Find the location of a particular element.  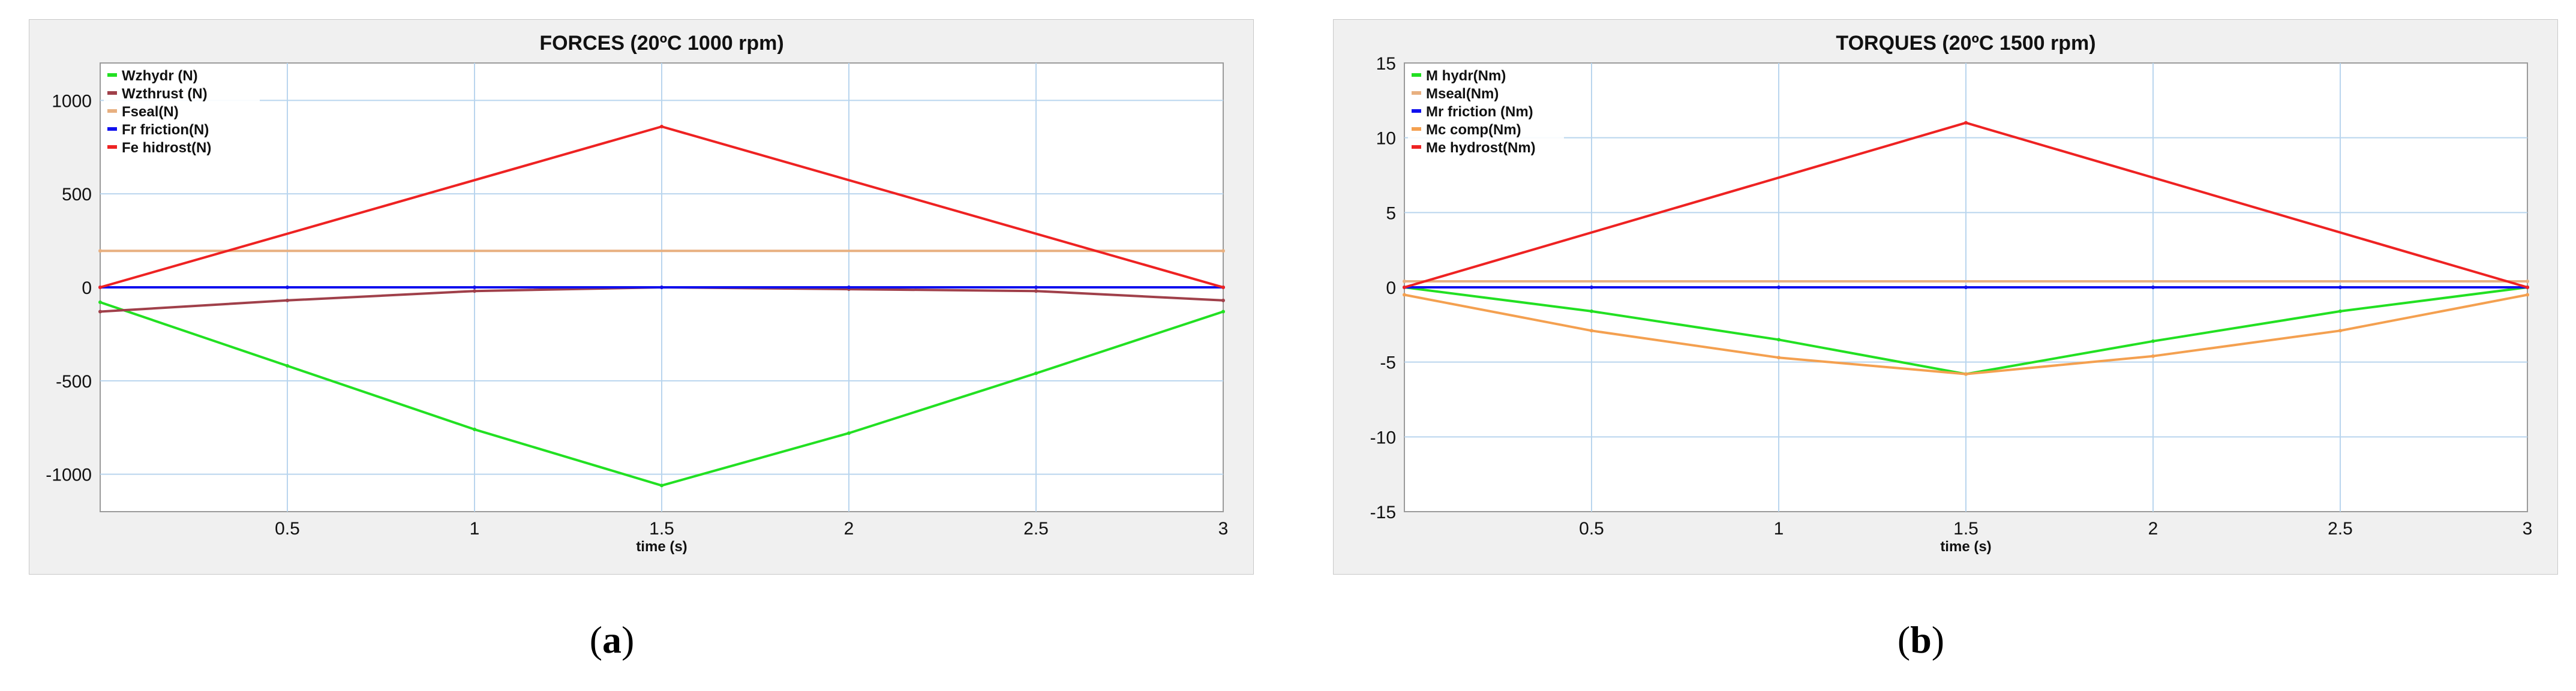

chart-title: FORCES (20ºC 1000 rpm) is located at coordinates (661, 43).